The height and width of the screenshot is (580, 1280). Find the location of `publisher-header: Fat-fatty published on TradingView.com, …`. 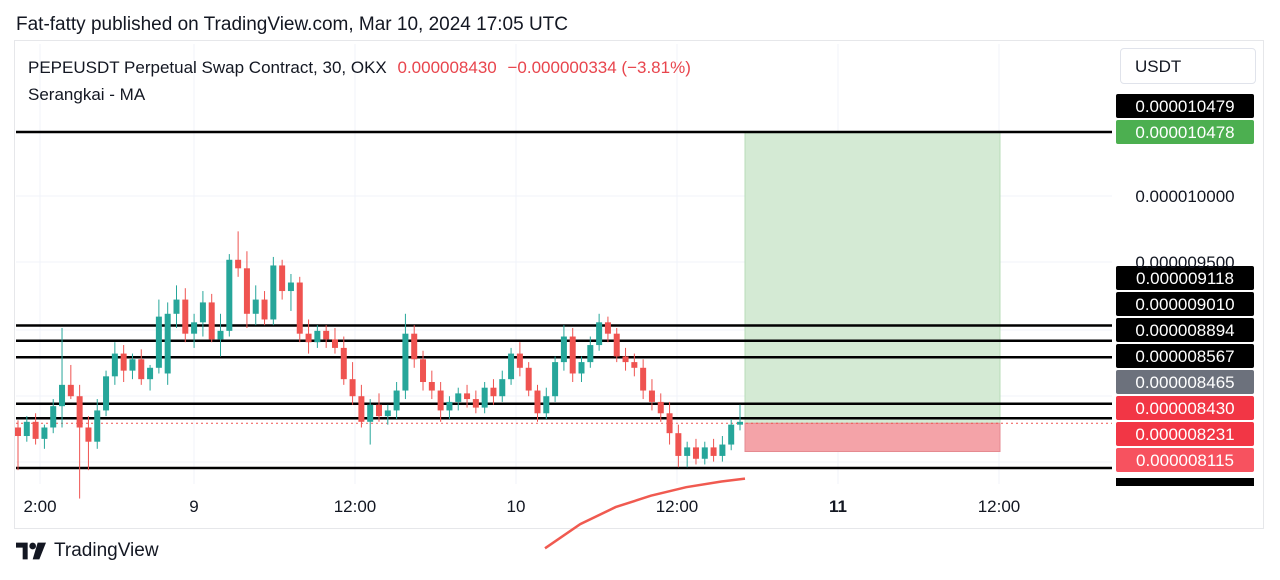

publisher-header: Fat-fatty published on TradingView.com, … is located at coordinates (292, 24).